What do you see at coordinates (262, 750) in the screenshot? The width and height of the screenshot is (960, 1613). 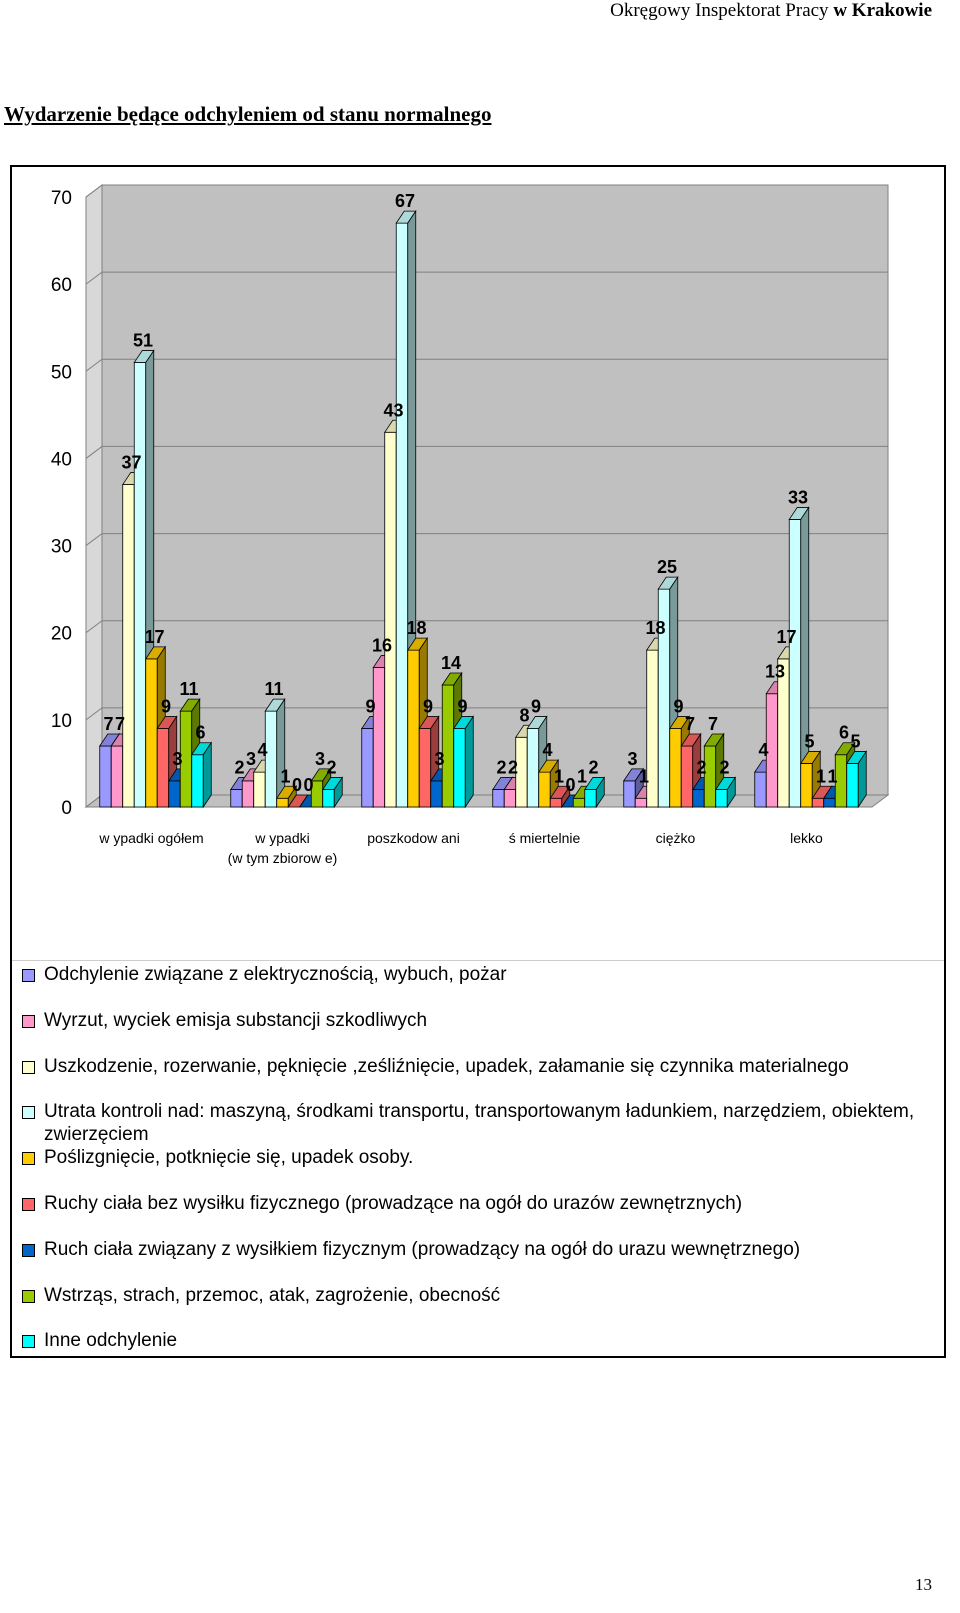 I see `data-label: 4` at bounding box center [262, 750].